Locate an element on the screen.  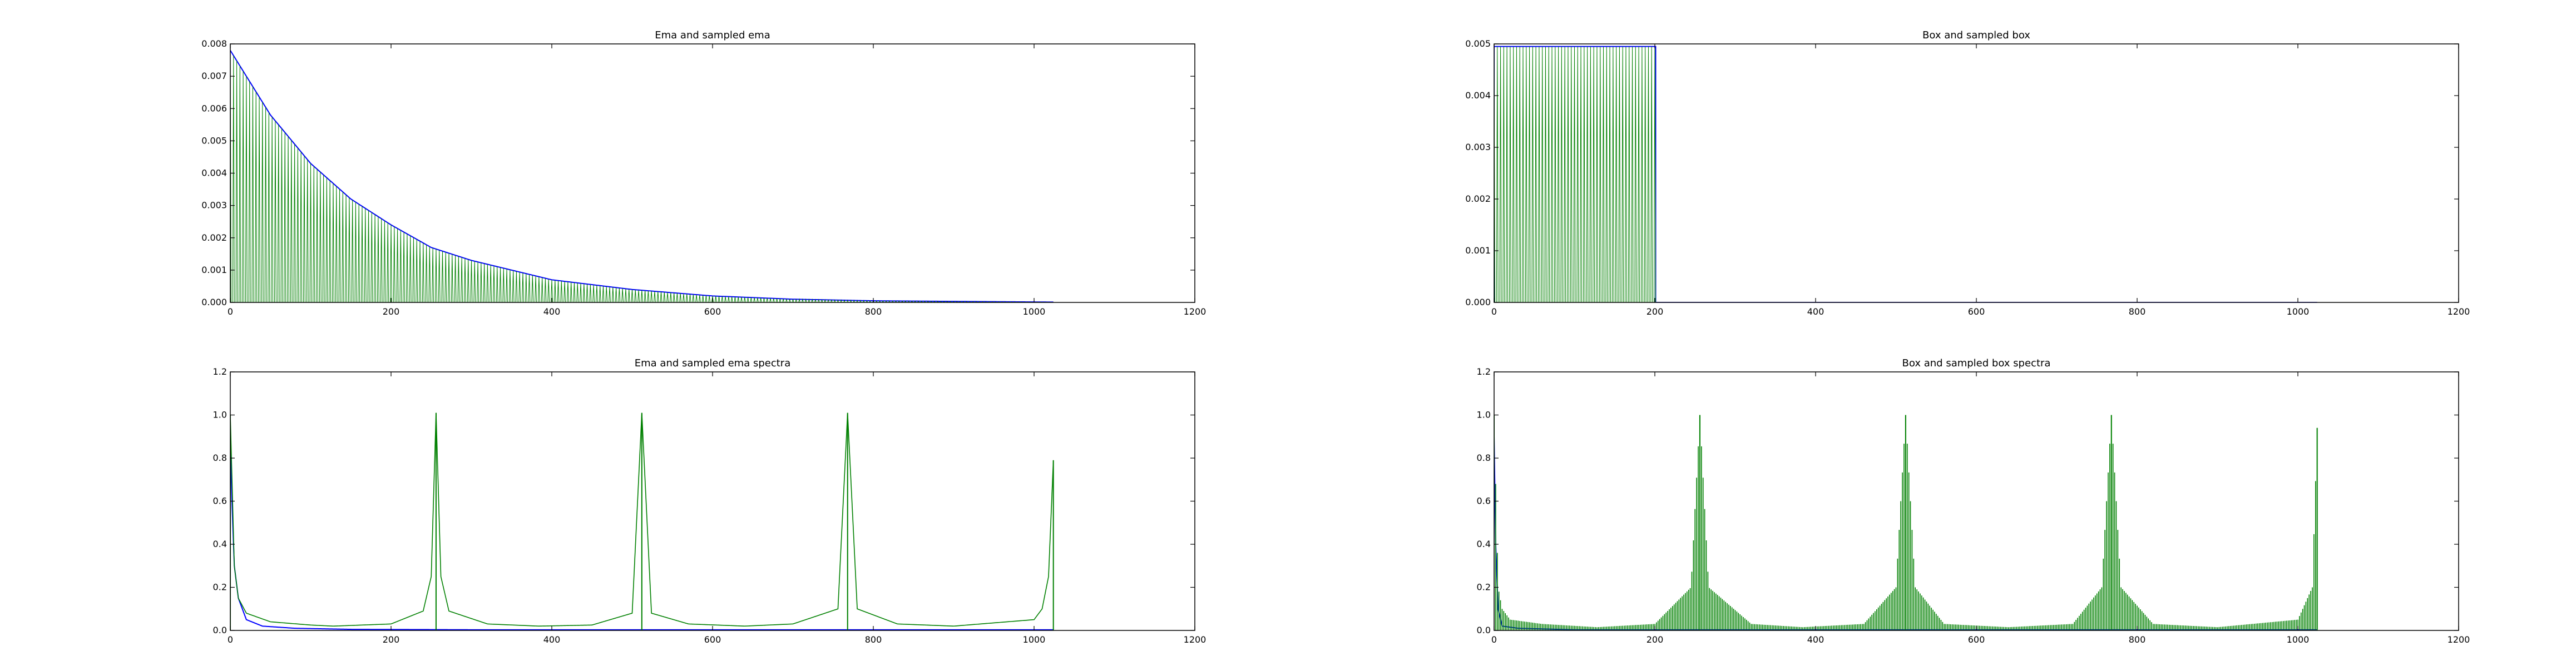
chart-title: Ema and sampled ema is located at coordinates (712, 35).